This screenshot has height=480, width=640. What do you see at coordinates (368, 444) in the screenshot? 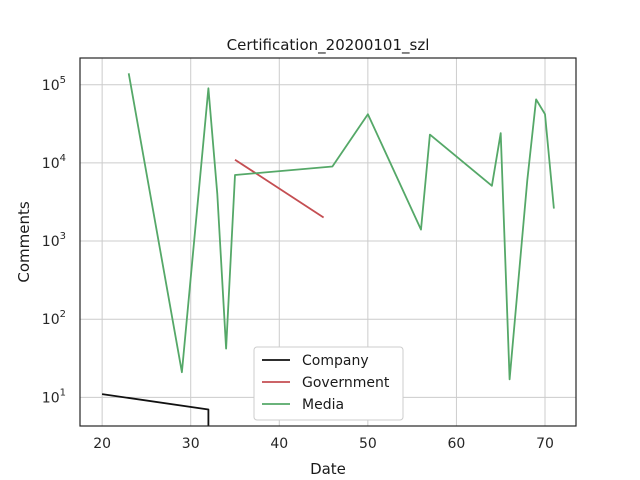
I see `x-tick-label: 50` at bounding box center [368, 444].